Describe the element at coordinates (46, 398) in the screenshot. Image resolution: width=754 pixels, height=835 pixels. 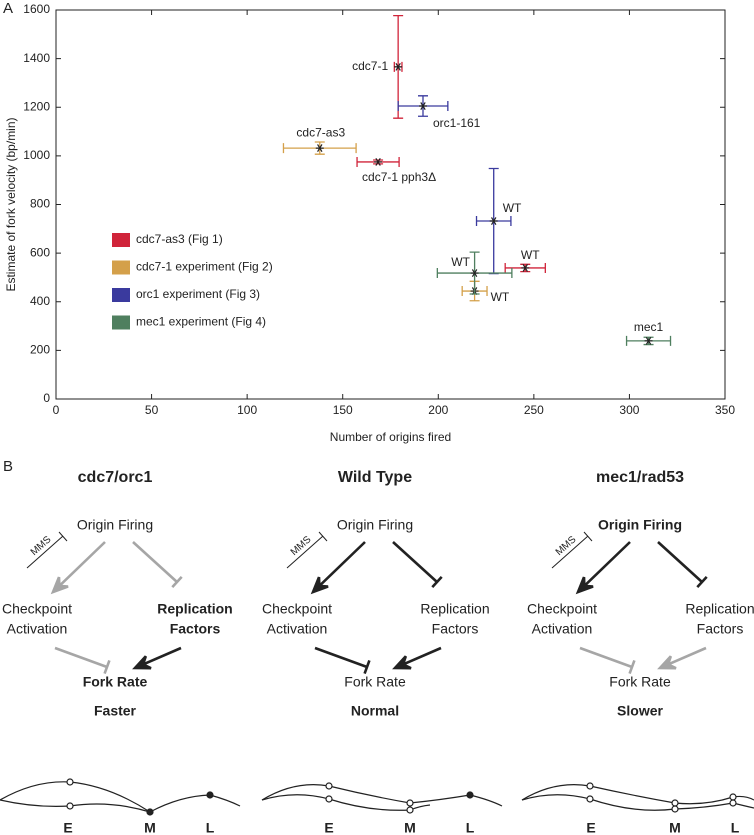
I see `y-tick-label: 0` at that location.